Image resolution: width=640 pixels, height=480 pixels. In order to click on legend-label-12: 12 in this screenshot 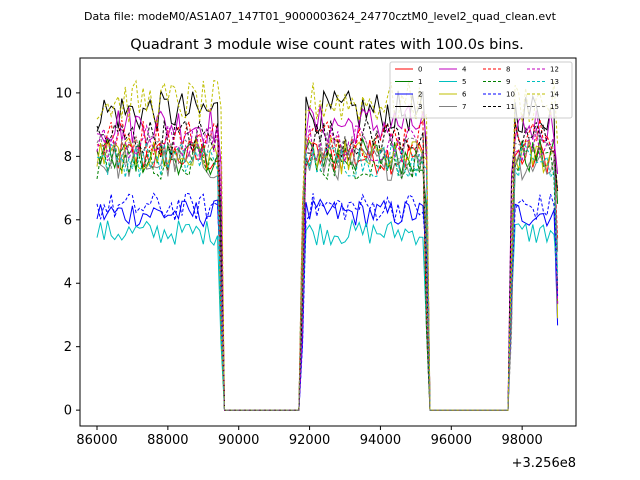, I will do `click(554, 70)`.